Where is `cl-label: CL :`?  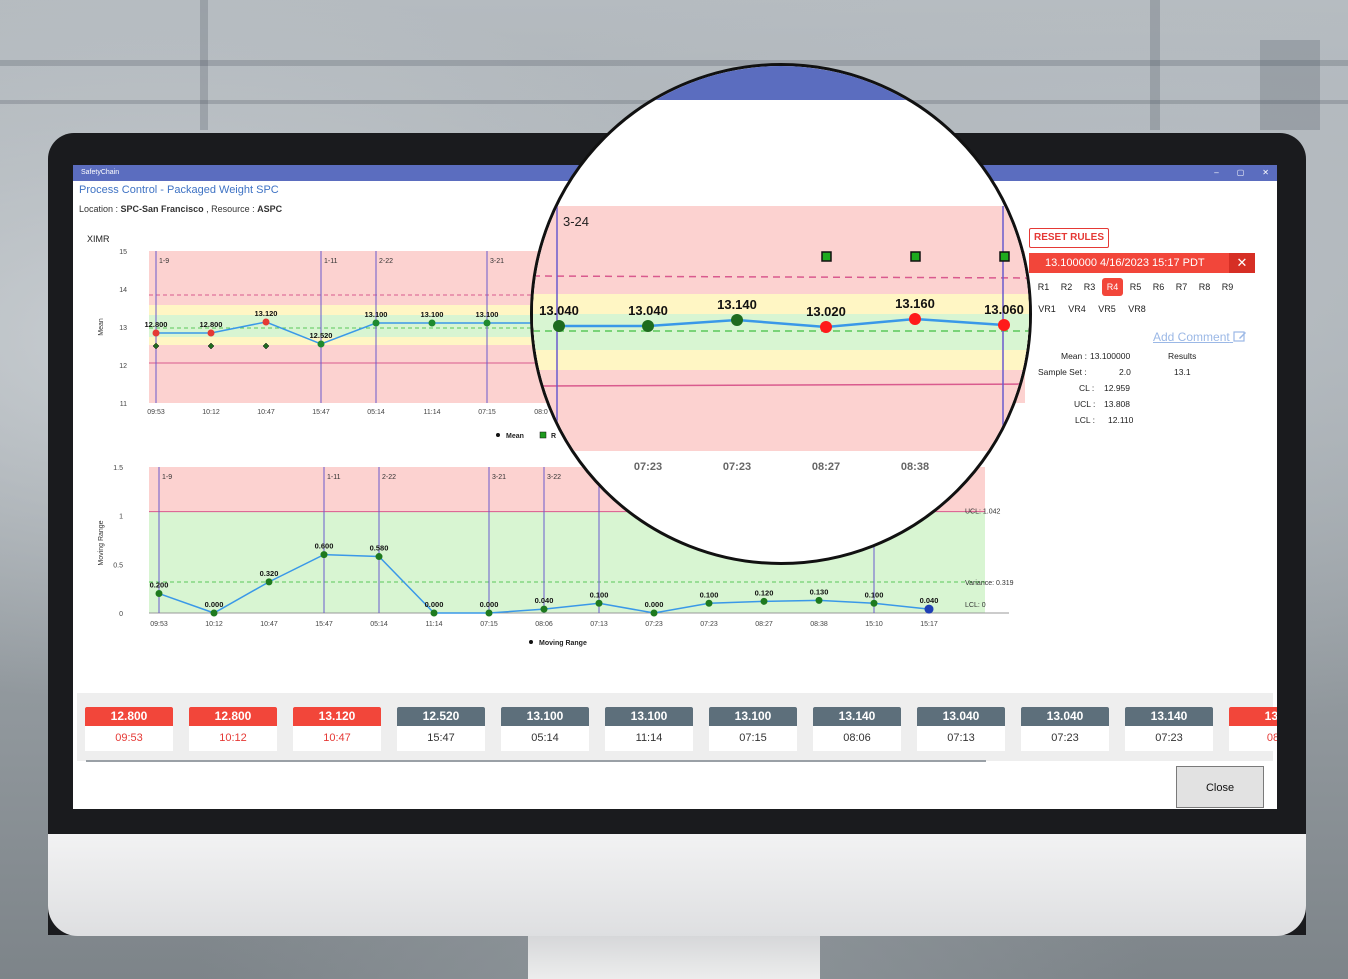 cl-label: CL : is located at coordinates (1087, 388).